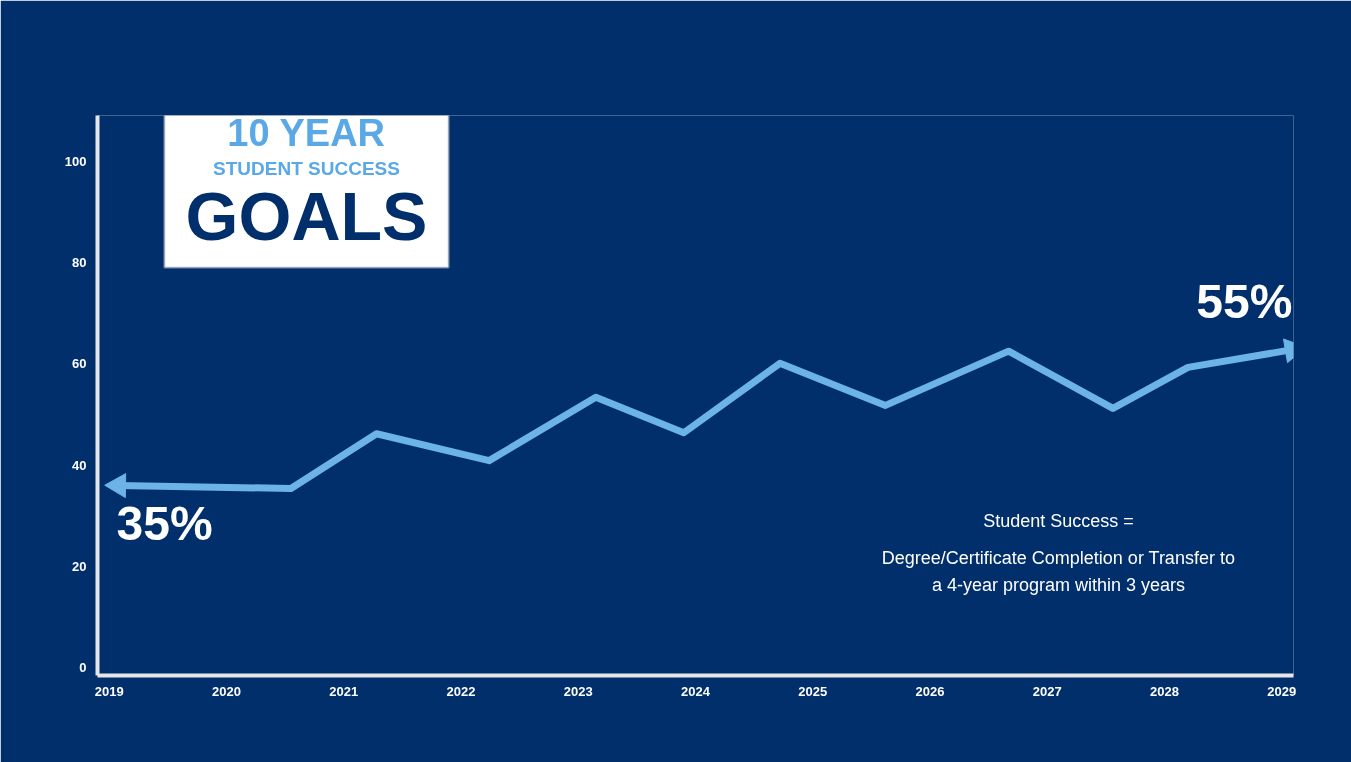 The image size is (1351, 762). I want to click on x-tick-label: 2022, so click(461, 691).